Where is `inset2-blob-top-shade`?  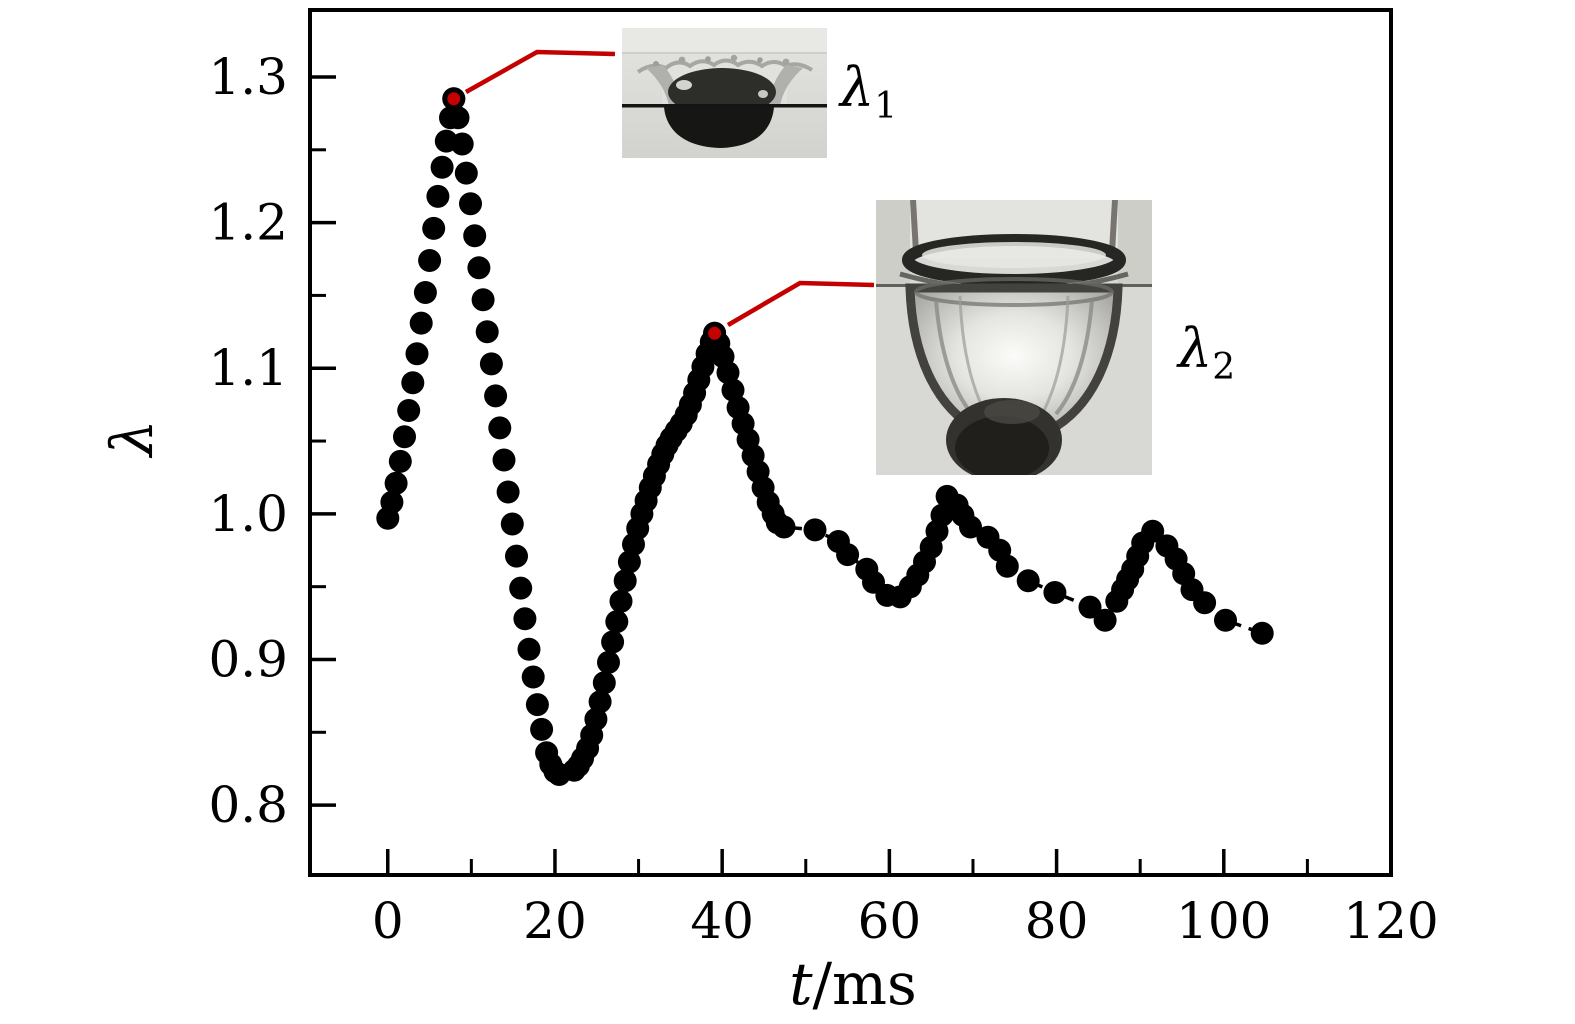
inset2-blob-top-shade is located at coordinates (1012, 412).